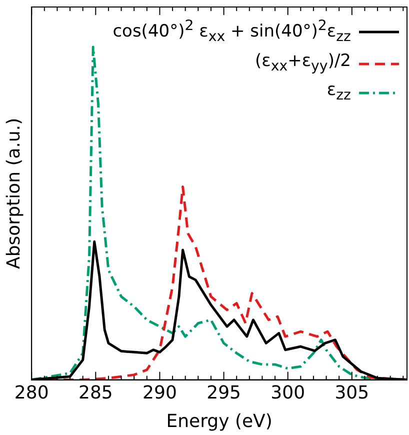 The image size is (409, 435). Describe the element at coordinates (352, 393) in the screenshot. I see `x-tick-label: 305` at that location.